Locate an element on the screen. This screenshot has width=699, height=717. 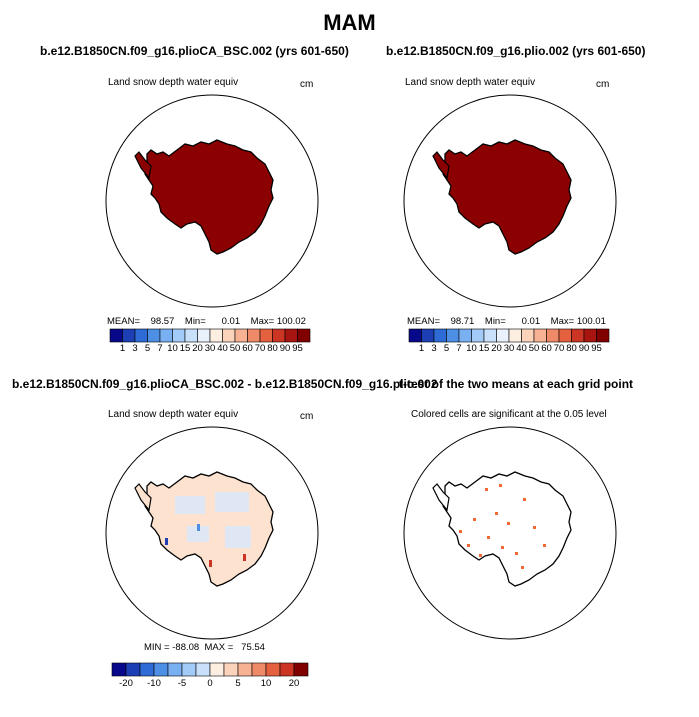
max-value: 100.01 is located at coordinates (591, 321).